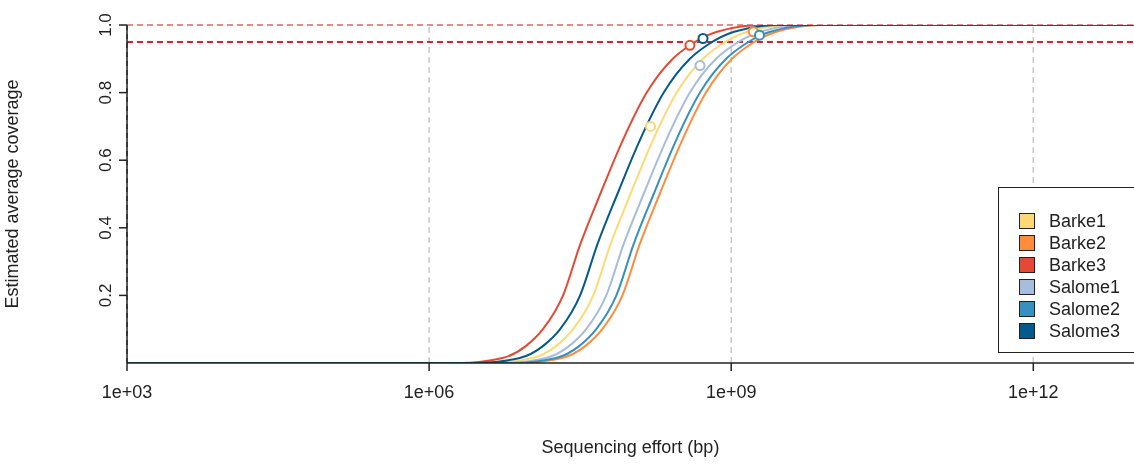  What do you see at coordinates (1077, 265) in the screenshot?
I see `legend-label: Barke3` at bounding box center [1077, 265].